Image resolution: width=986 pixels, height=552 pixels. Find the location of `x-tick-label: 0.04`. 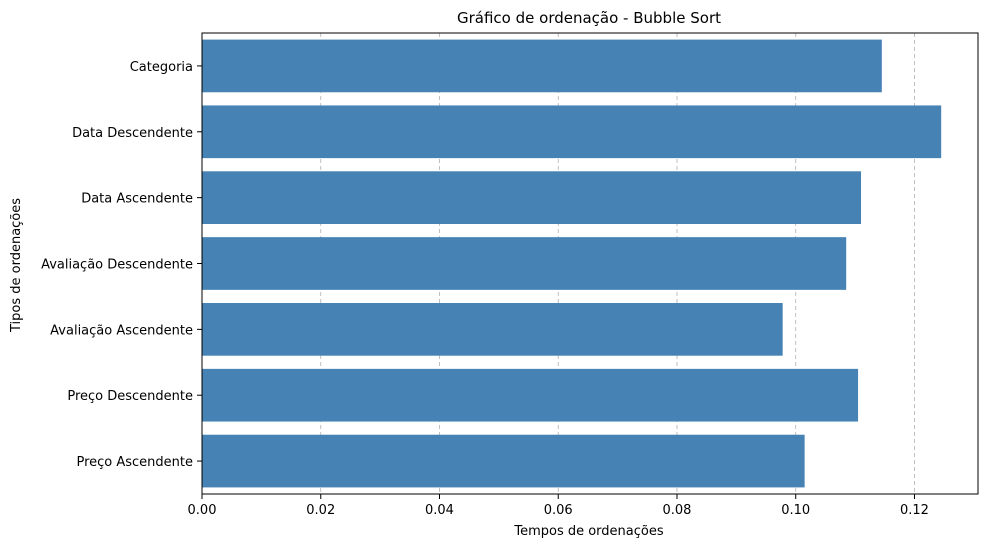

x-tick-label: 0.04 is located at coordinates (439, 510).